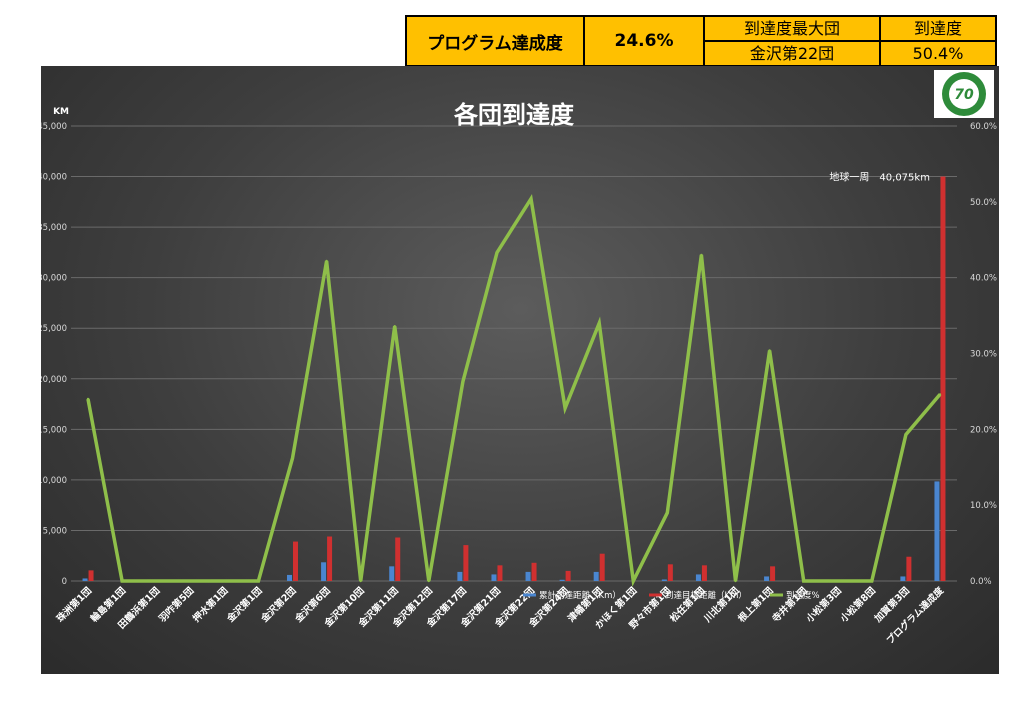 This screenshot has width=1024, height=724. Describe the element at coordinates (706, 595) in the screenshot. I see `legend-target: 到達目標距離（Km）` at that location.